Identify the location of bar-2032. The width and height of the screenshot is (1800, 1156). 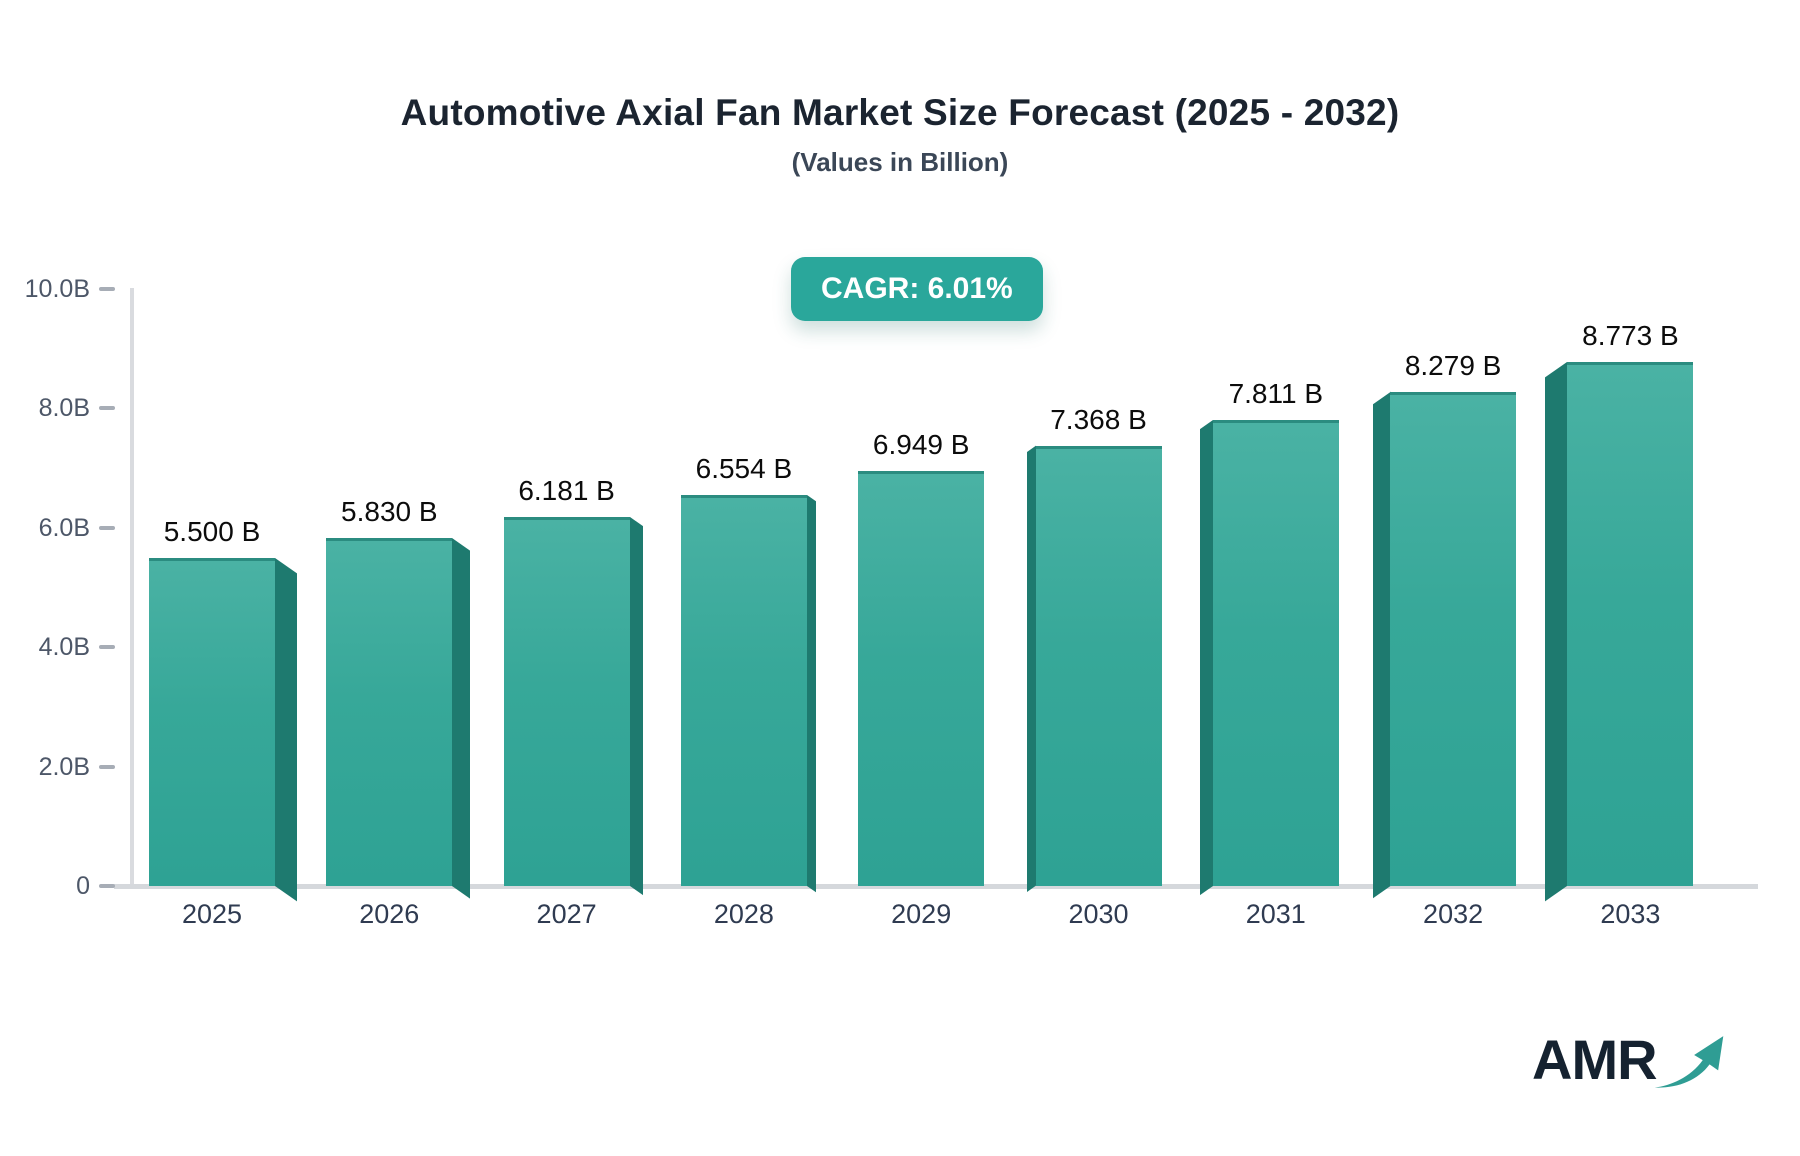
(1453, 638).